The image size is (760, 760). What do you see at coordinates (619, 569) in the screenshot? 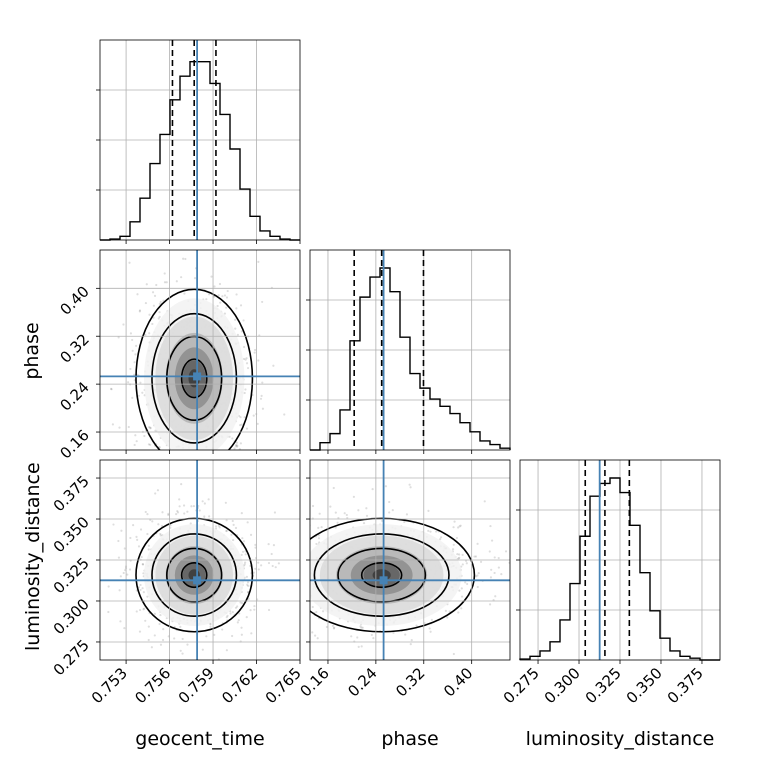
I see `hist-luminosity-distance-step` at bounding box center [619, 569].